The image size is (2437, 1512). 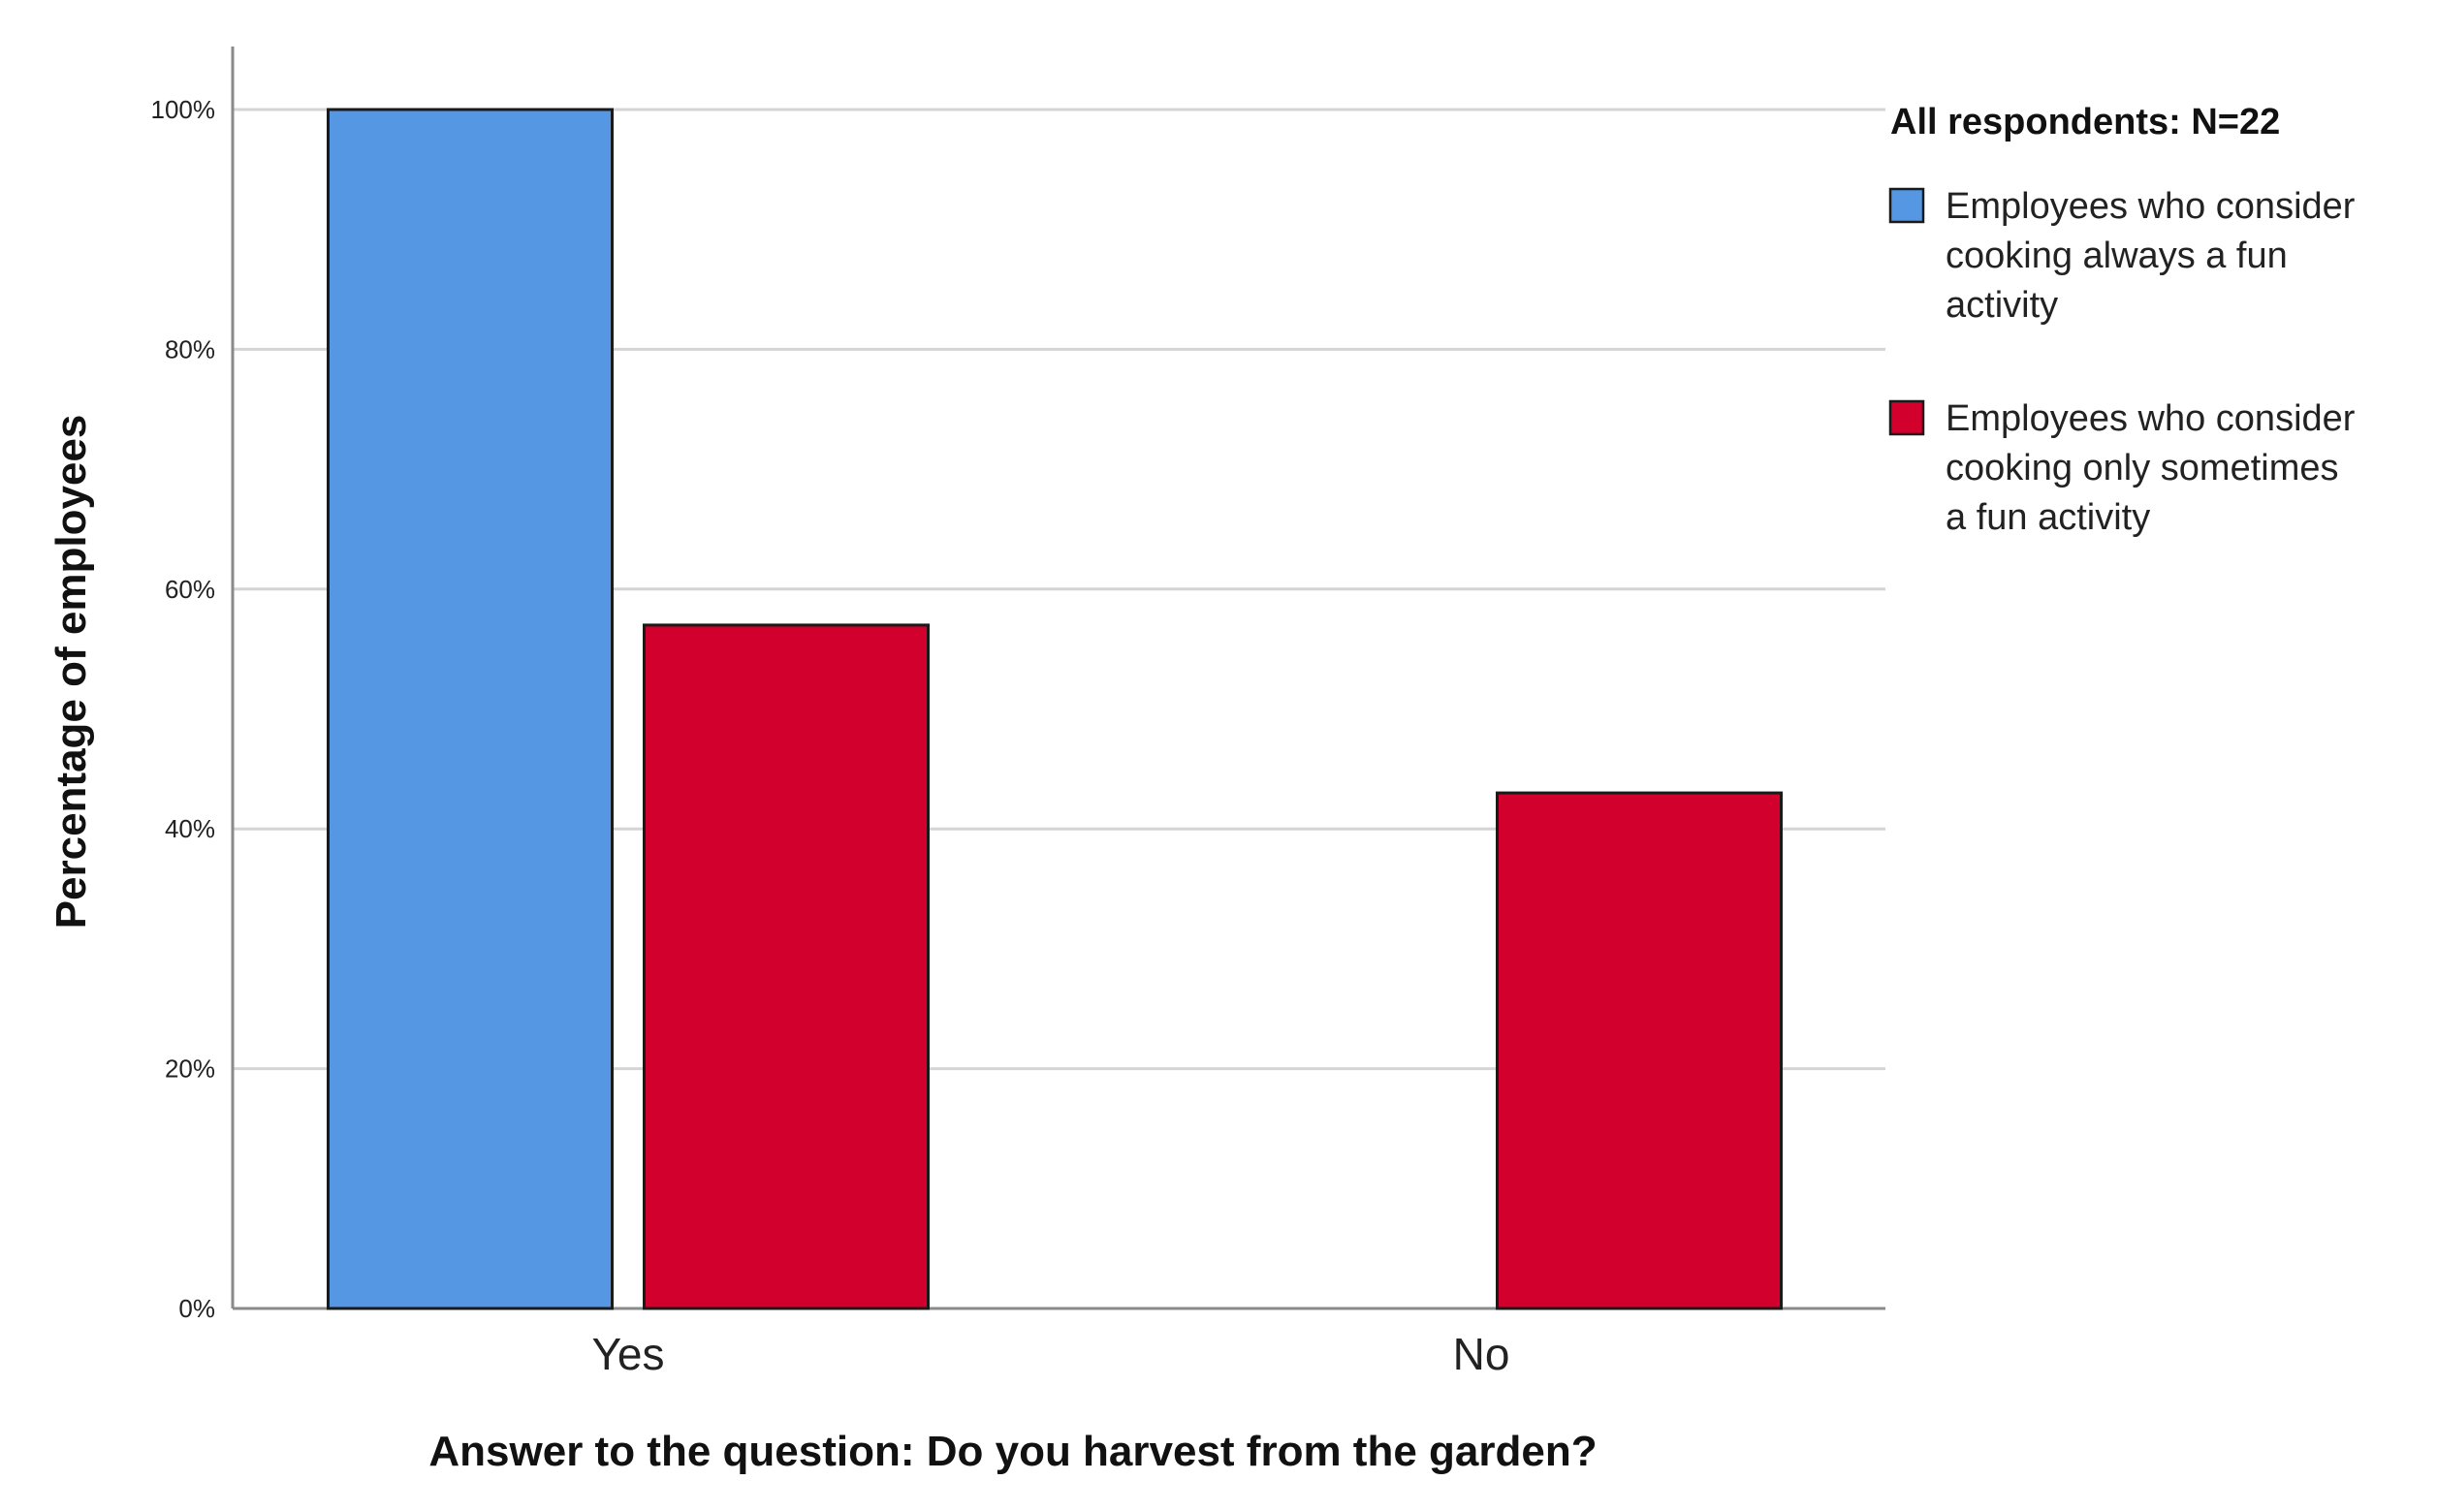 What do you see at coordinates (71, 672) in the screenshot?
I see `y-axis-title: Percentage of employees` at bounding box center [71, 672].